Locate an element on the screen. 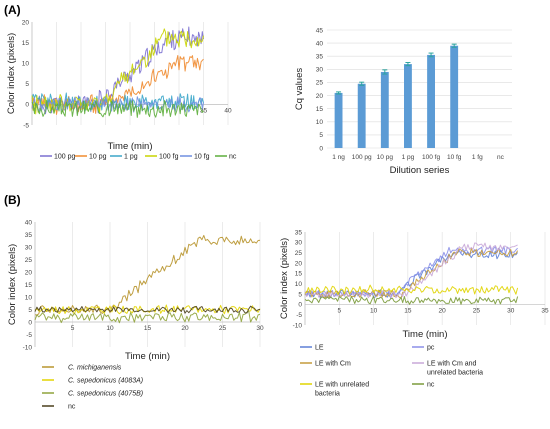  x-tick-label: 30 is located at coordinates (511, 310).